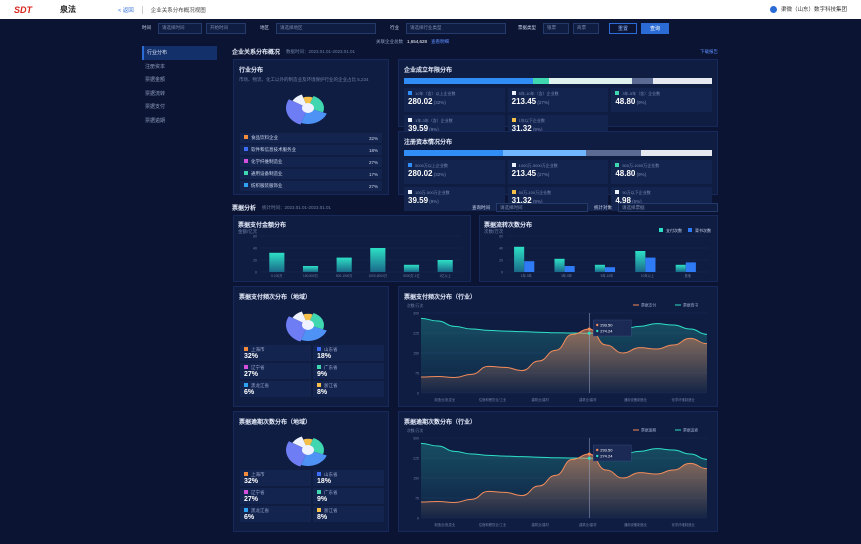  What do you see at coordinates (440, 41) in the screenshot?
I see `total-detail-link: 查看明细` at bounding box center [440, 41].